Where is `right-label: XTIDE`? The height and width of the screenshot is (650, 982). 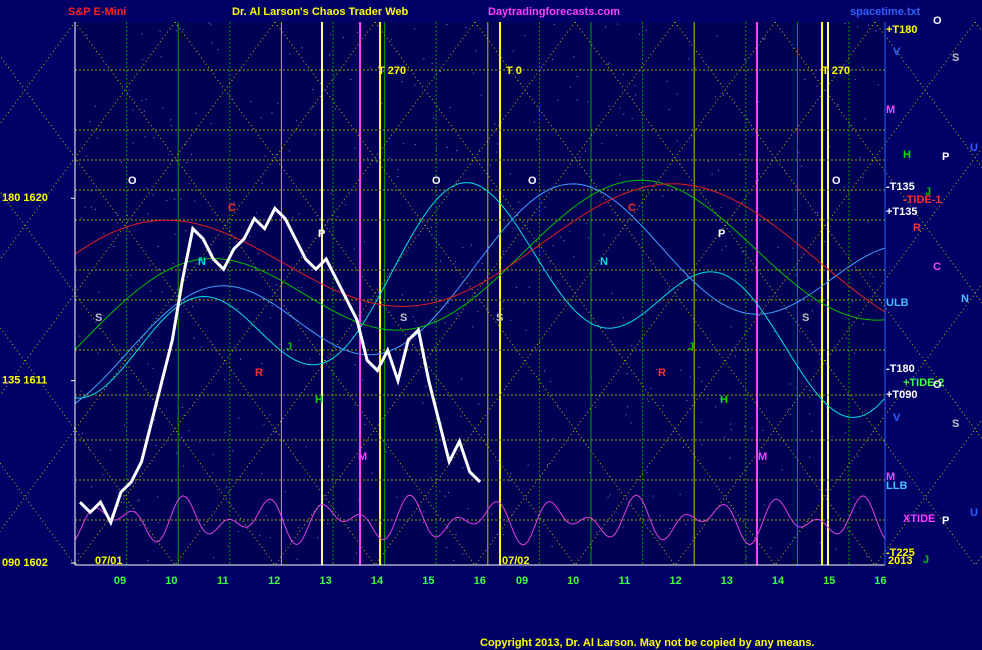 right-label: XTIDE is located at coordinates (919, 519).